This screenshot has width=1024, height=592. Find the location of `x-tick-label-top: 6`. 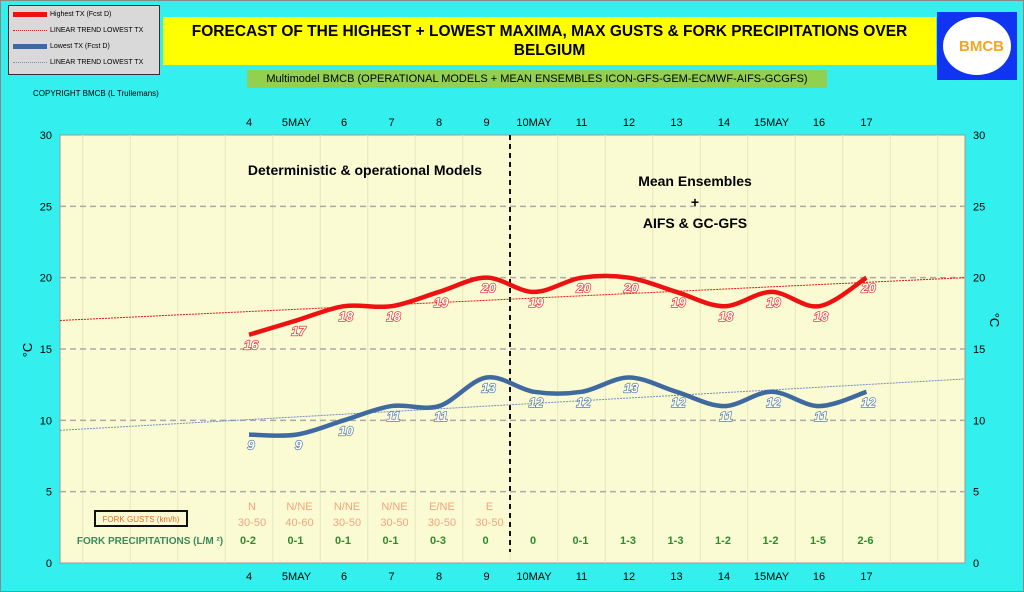

x-tick-label-top: 6 is located at coordinates (344, 123).